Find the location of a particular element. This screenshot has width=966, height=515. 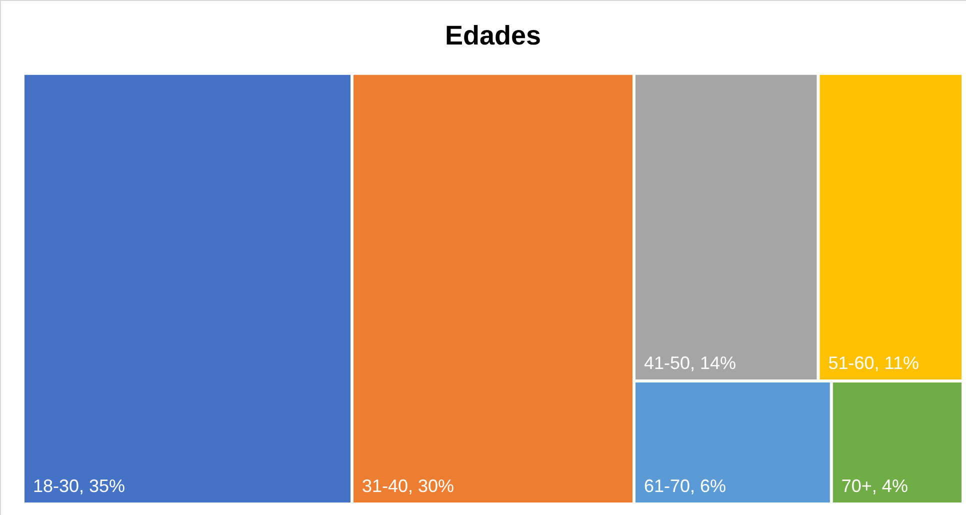

category-label: 61-70 is located at coordinates (667, 486).